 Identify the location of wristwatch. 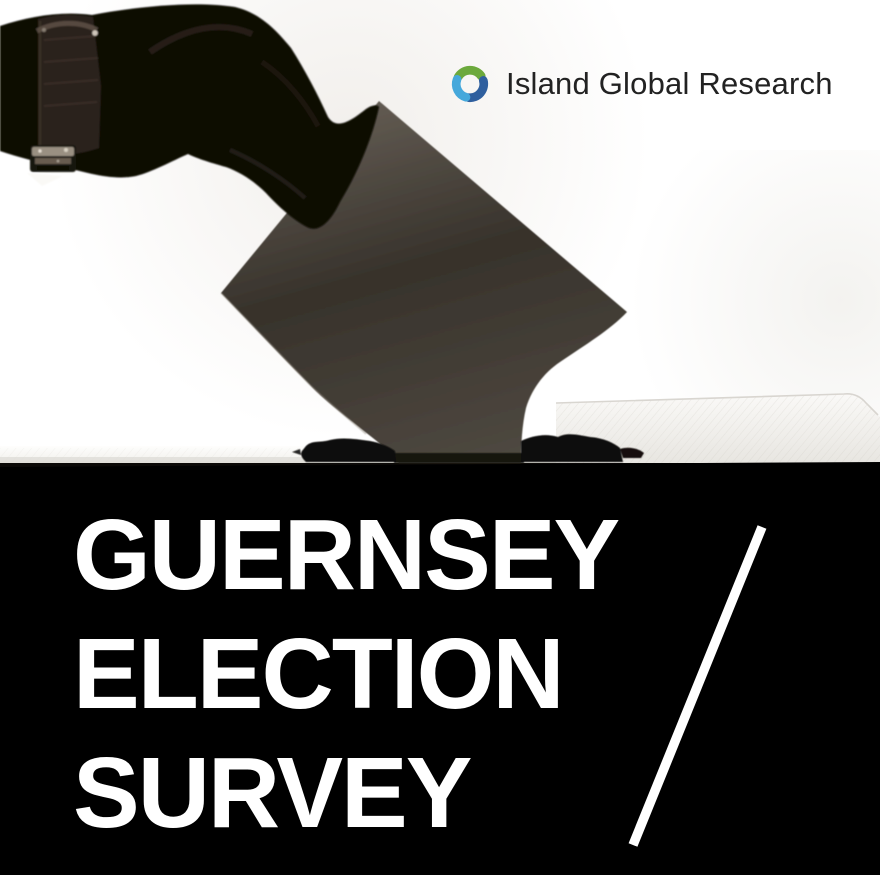
(64, 100).